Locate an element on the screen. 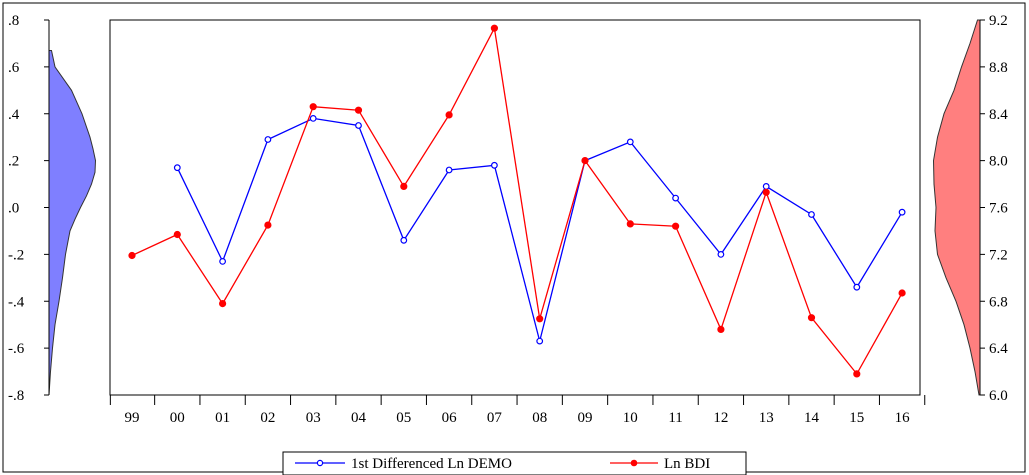  left-density-area is located at coordinates (72, 223).